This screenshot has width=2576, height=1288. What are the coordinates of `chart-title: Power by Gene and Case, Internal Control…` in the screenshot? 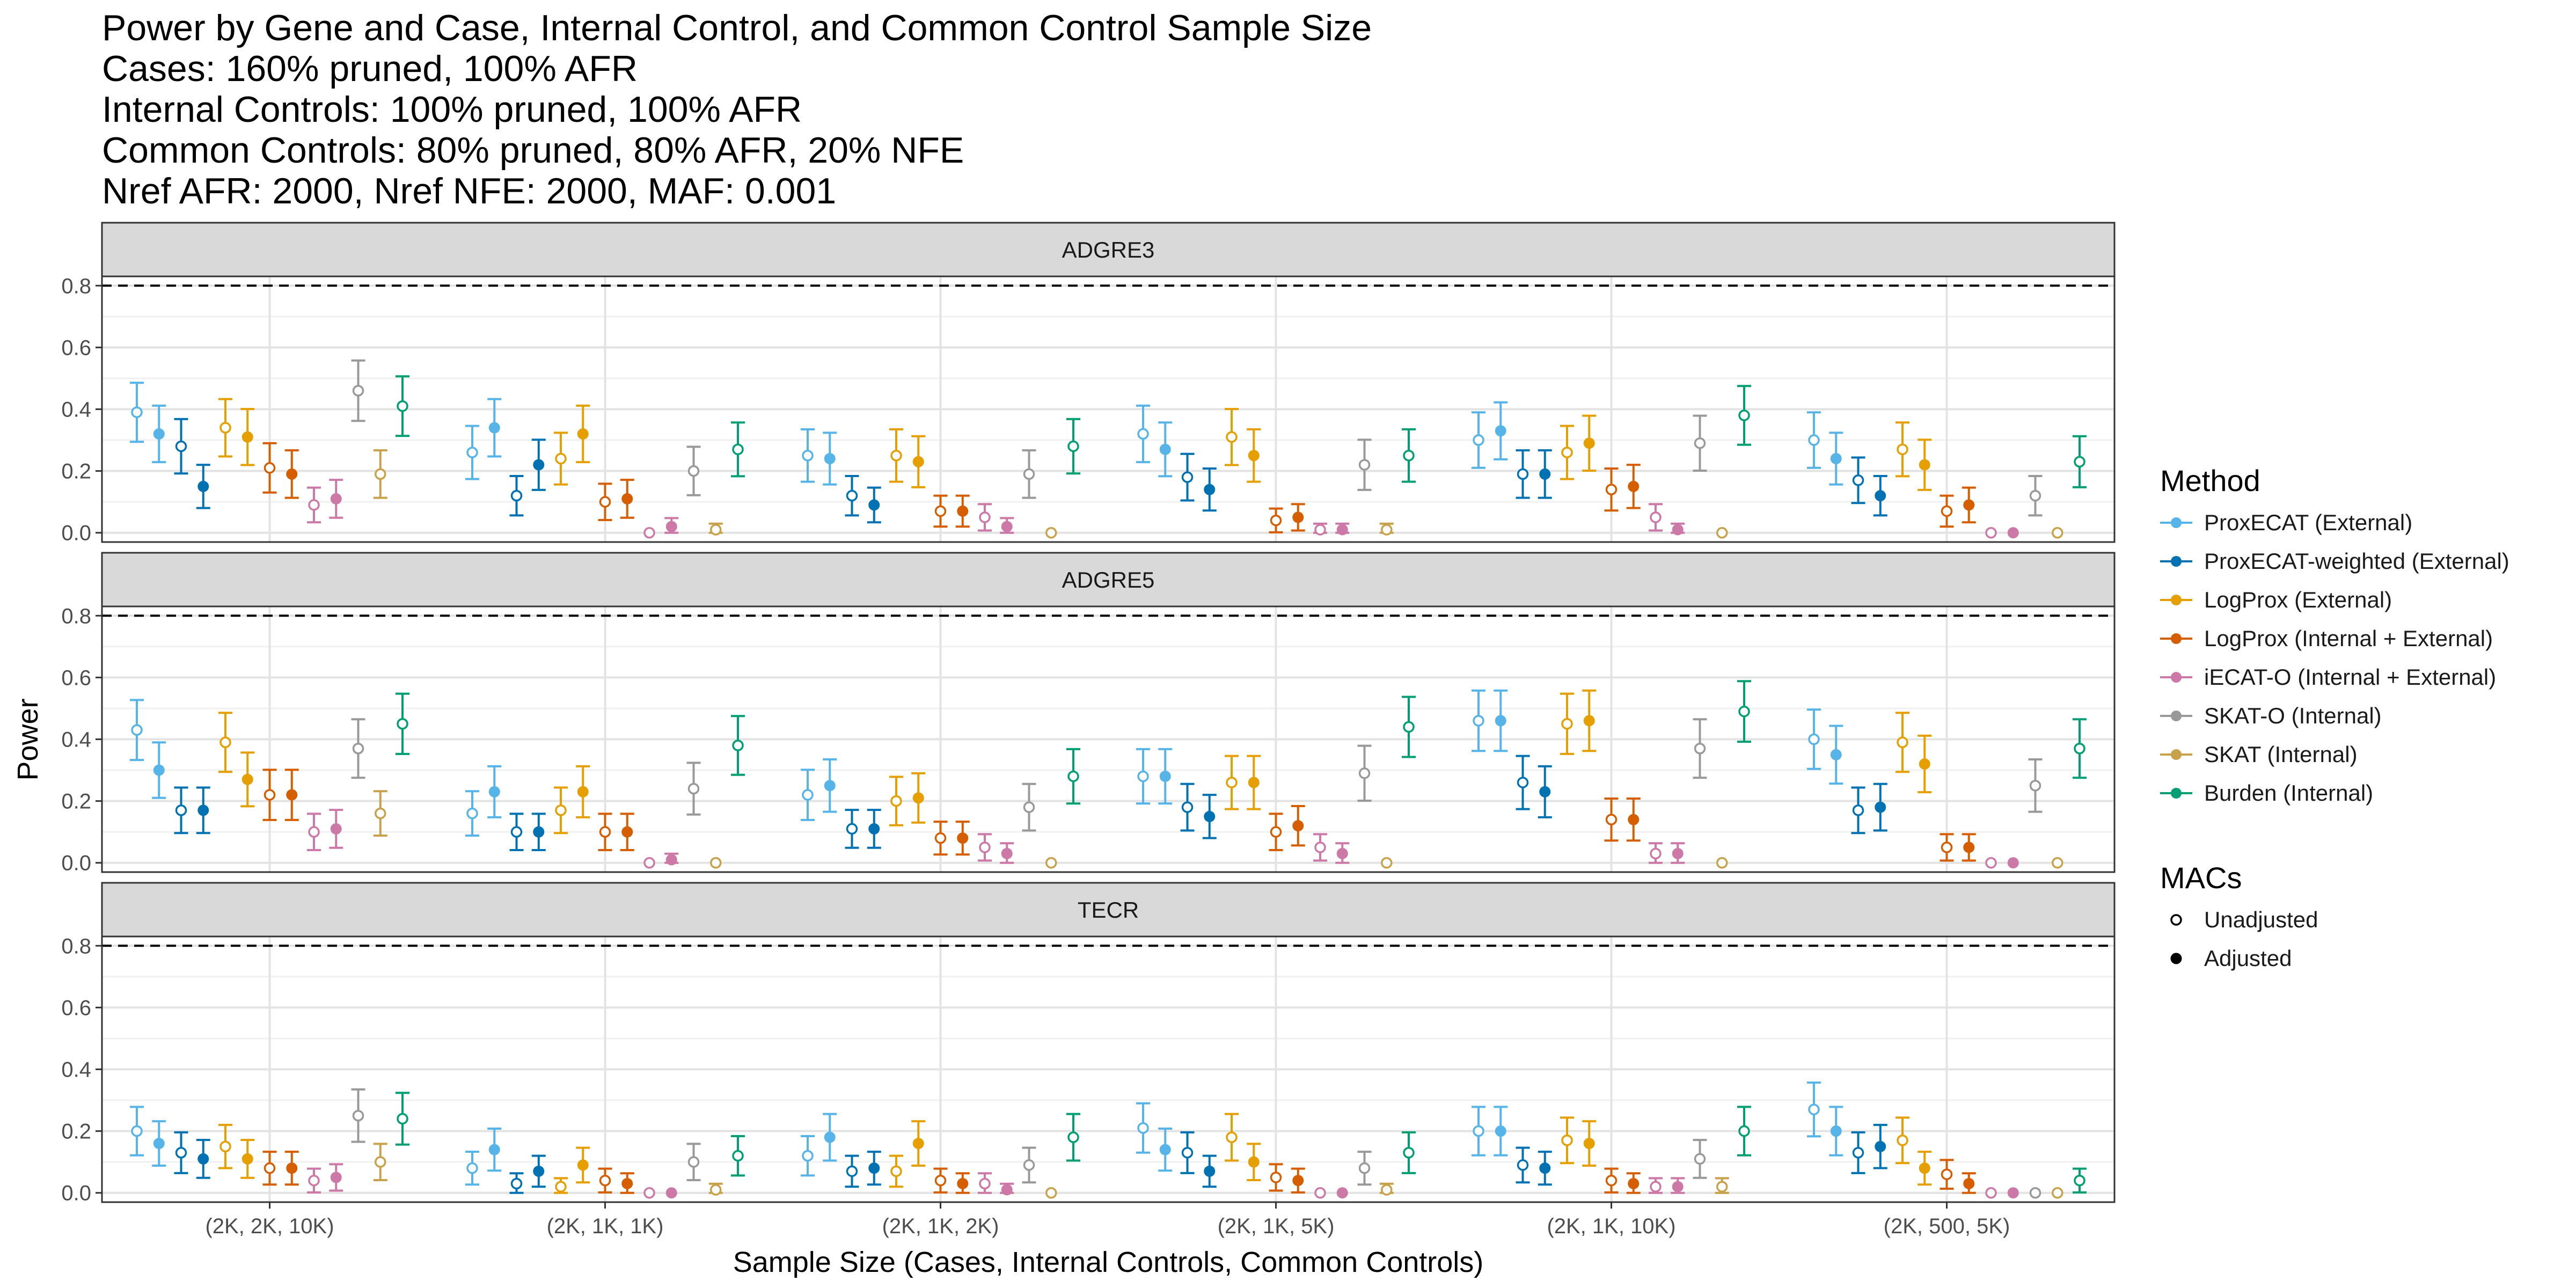 It's located at (737, 109).